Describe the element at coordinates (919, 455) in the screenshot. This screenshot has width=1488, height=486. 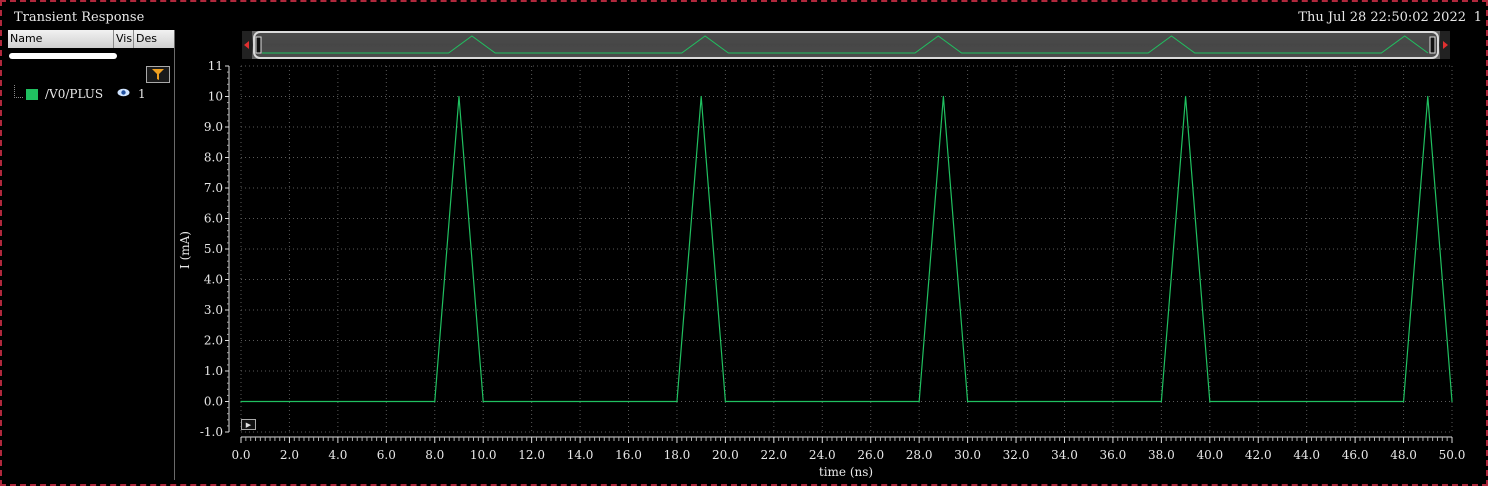
I see `x-tick-label: 28.0` at that location.